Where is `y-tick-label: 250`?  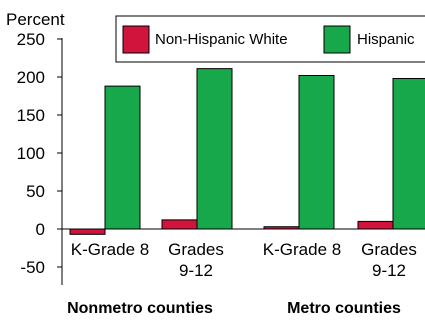 y-tick-label: 250 is located at coordinates (31, 39).